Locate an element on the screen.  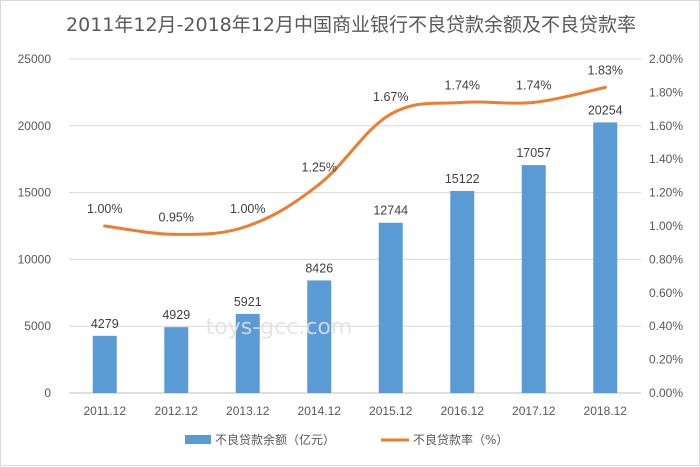
right-tick-label: 1.00% is located at coordinates (666, 226).